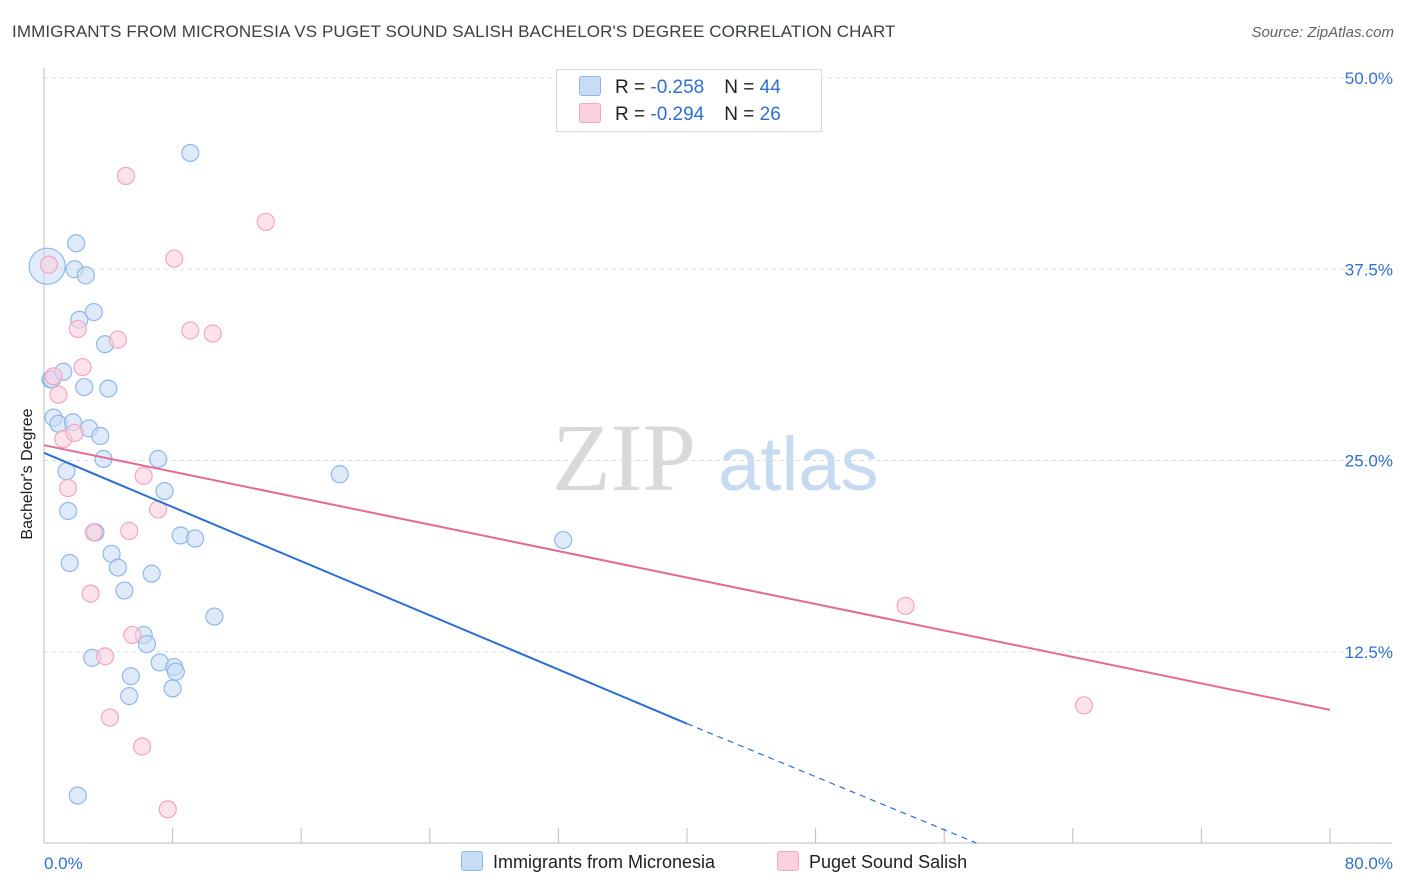  Describe the element at coordinates (472, 861) in the screenshot. I see `micronesia-legend-swatch` at that location.